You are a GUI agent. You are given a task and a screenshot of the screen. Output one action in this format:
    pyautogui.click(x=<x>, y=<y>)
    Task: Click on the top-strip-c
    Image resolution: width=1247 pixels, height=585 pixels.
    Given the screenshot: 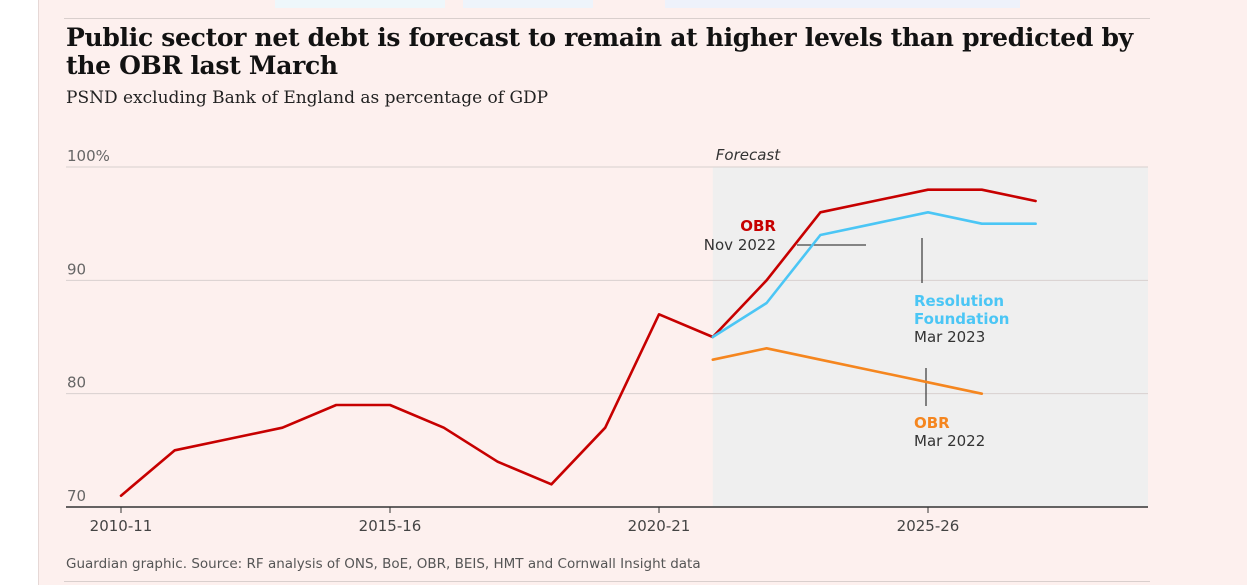 What is the action you would take?
    pyautogui.click(x=842, y=4)
    